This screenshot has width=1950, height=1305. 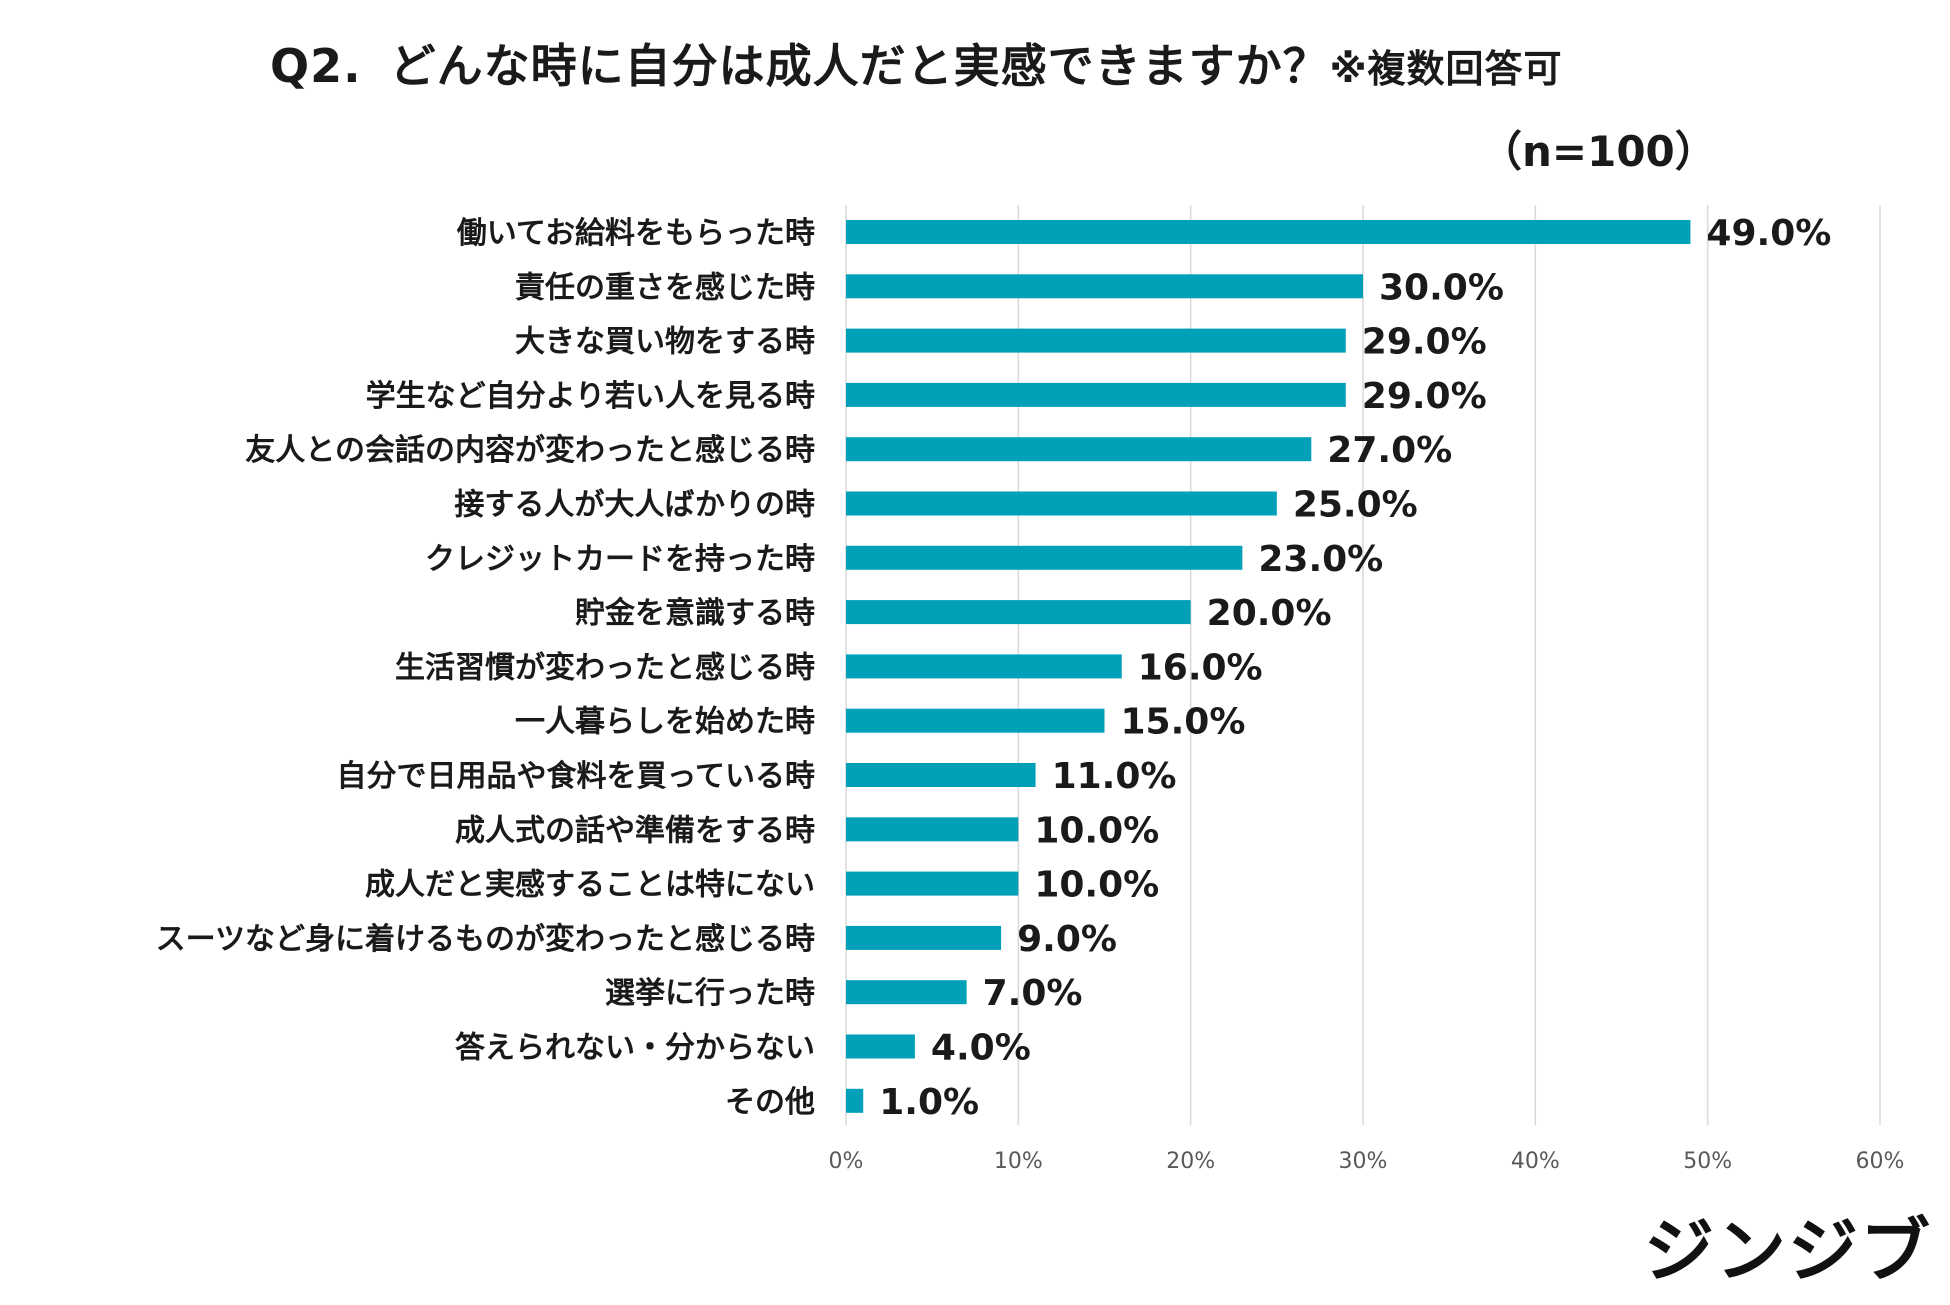 I want to click on data-label: 4.0%, so click(x=981, y=1048).